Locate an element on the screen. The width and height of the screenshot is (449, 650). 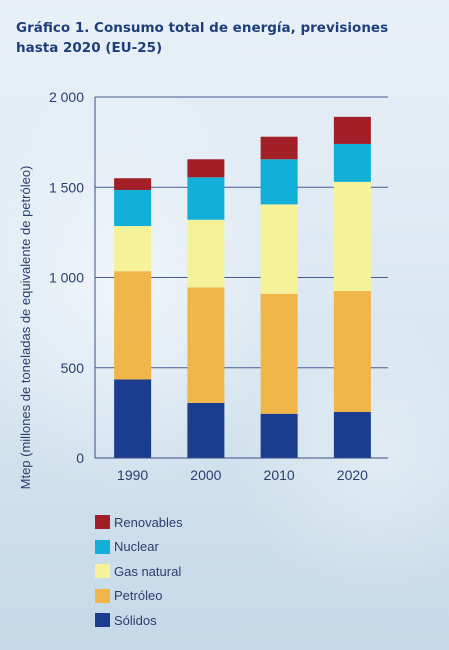
legend-label: Sólidos is located at coordinates (135, 620).